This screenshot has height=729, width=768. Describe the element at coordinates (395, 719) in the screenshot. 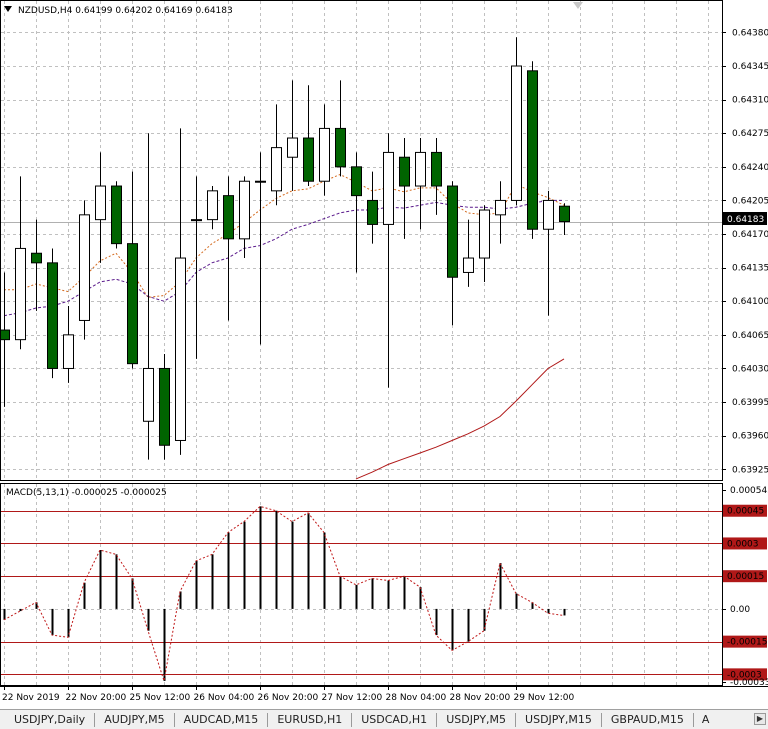

I see `tab-usdcad-h1: USDCAD,H1` at that location.